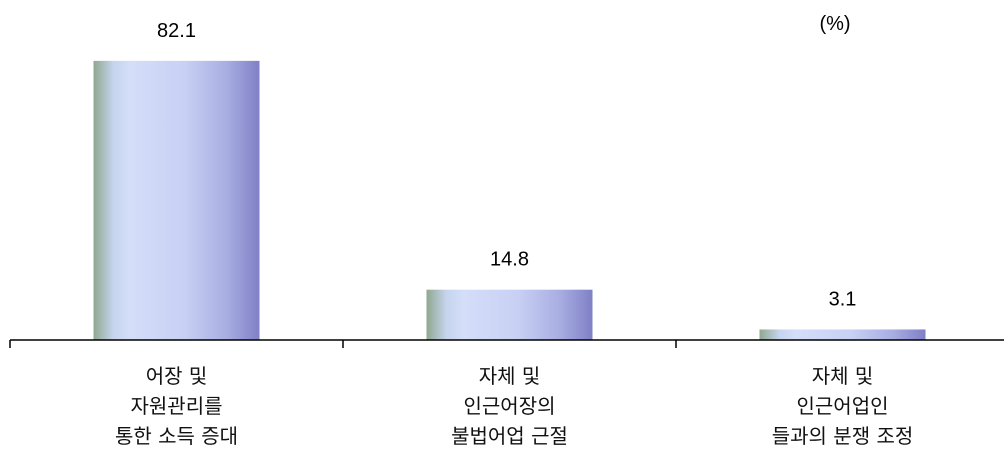 The width and height of the screenshot is (1004, 450). What do you see at coordinates (843, 376) in the screenshot?
I see `category-label-3-line-1: 자체 및` at bounding box center [843, 376].